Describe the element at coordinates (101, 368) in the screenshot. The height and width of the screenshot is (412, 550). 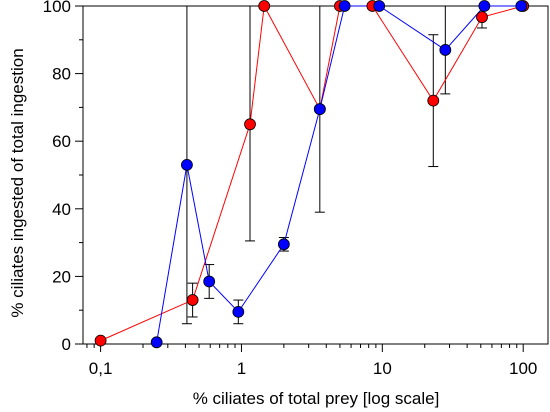
I see `x-tick-label: 0,1` at that location.